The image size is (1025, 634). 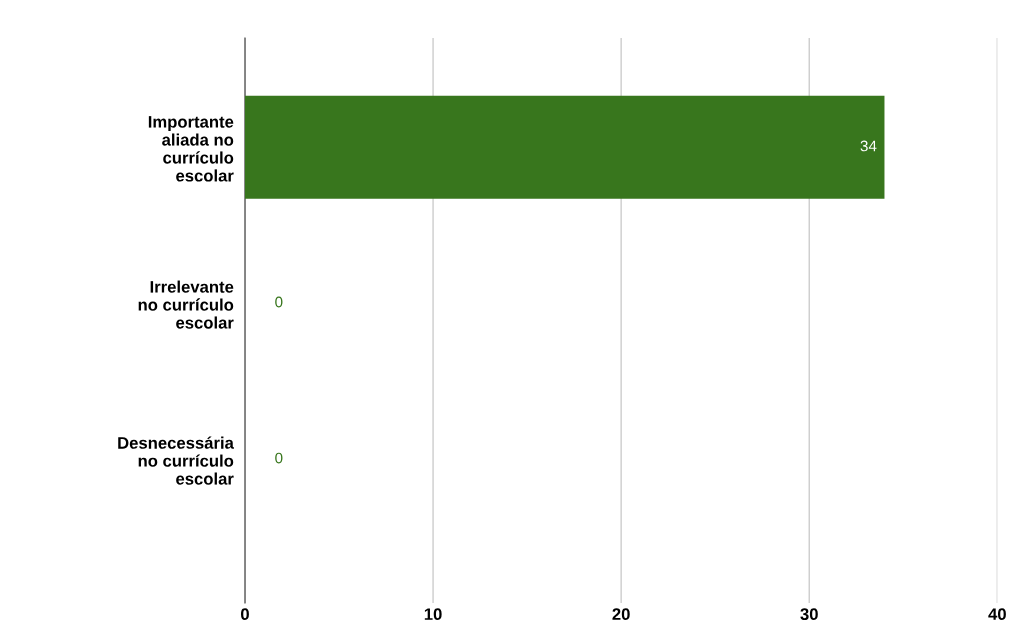 What do you see at coordinates (868, 146) in the screenshot?
I see `data-label: 34` at bounding box center [868, 146].